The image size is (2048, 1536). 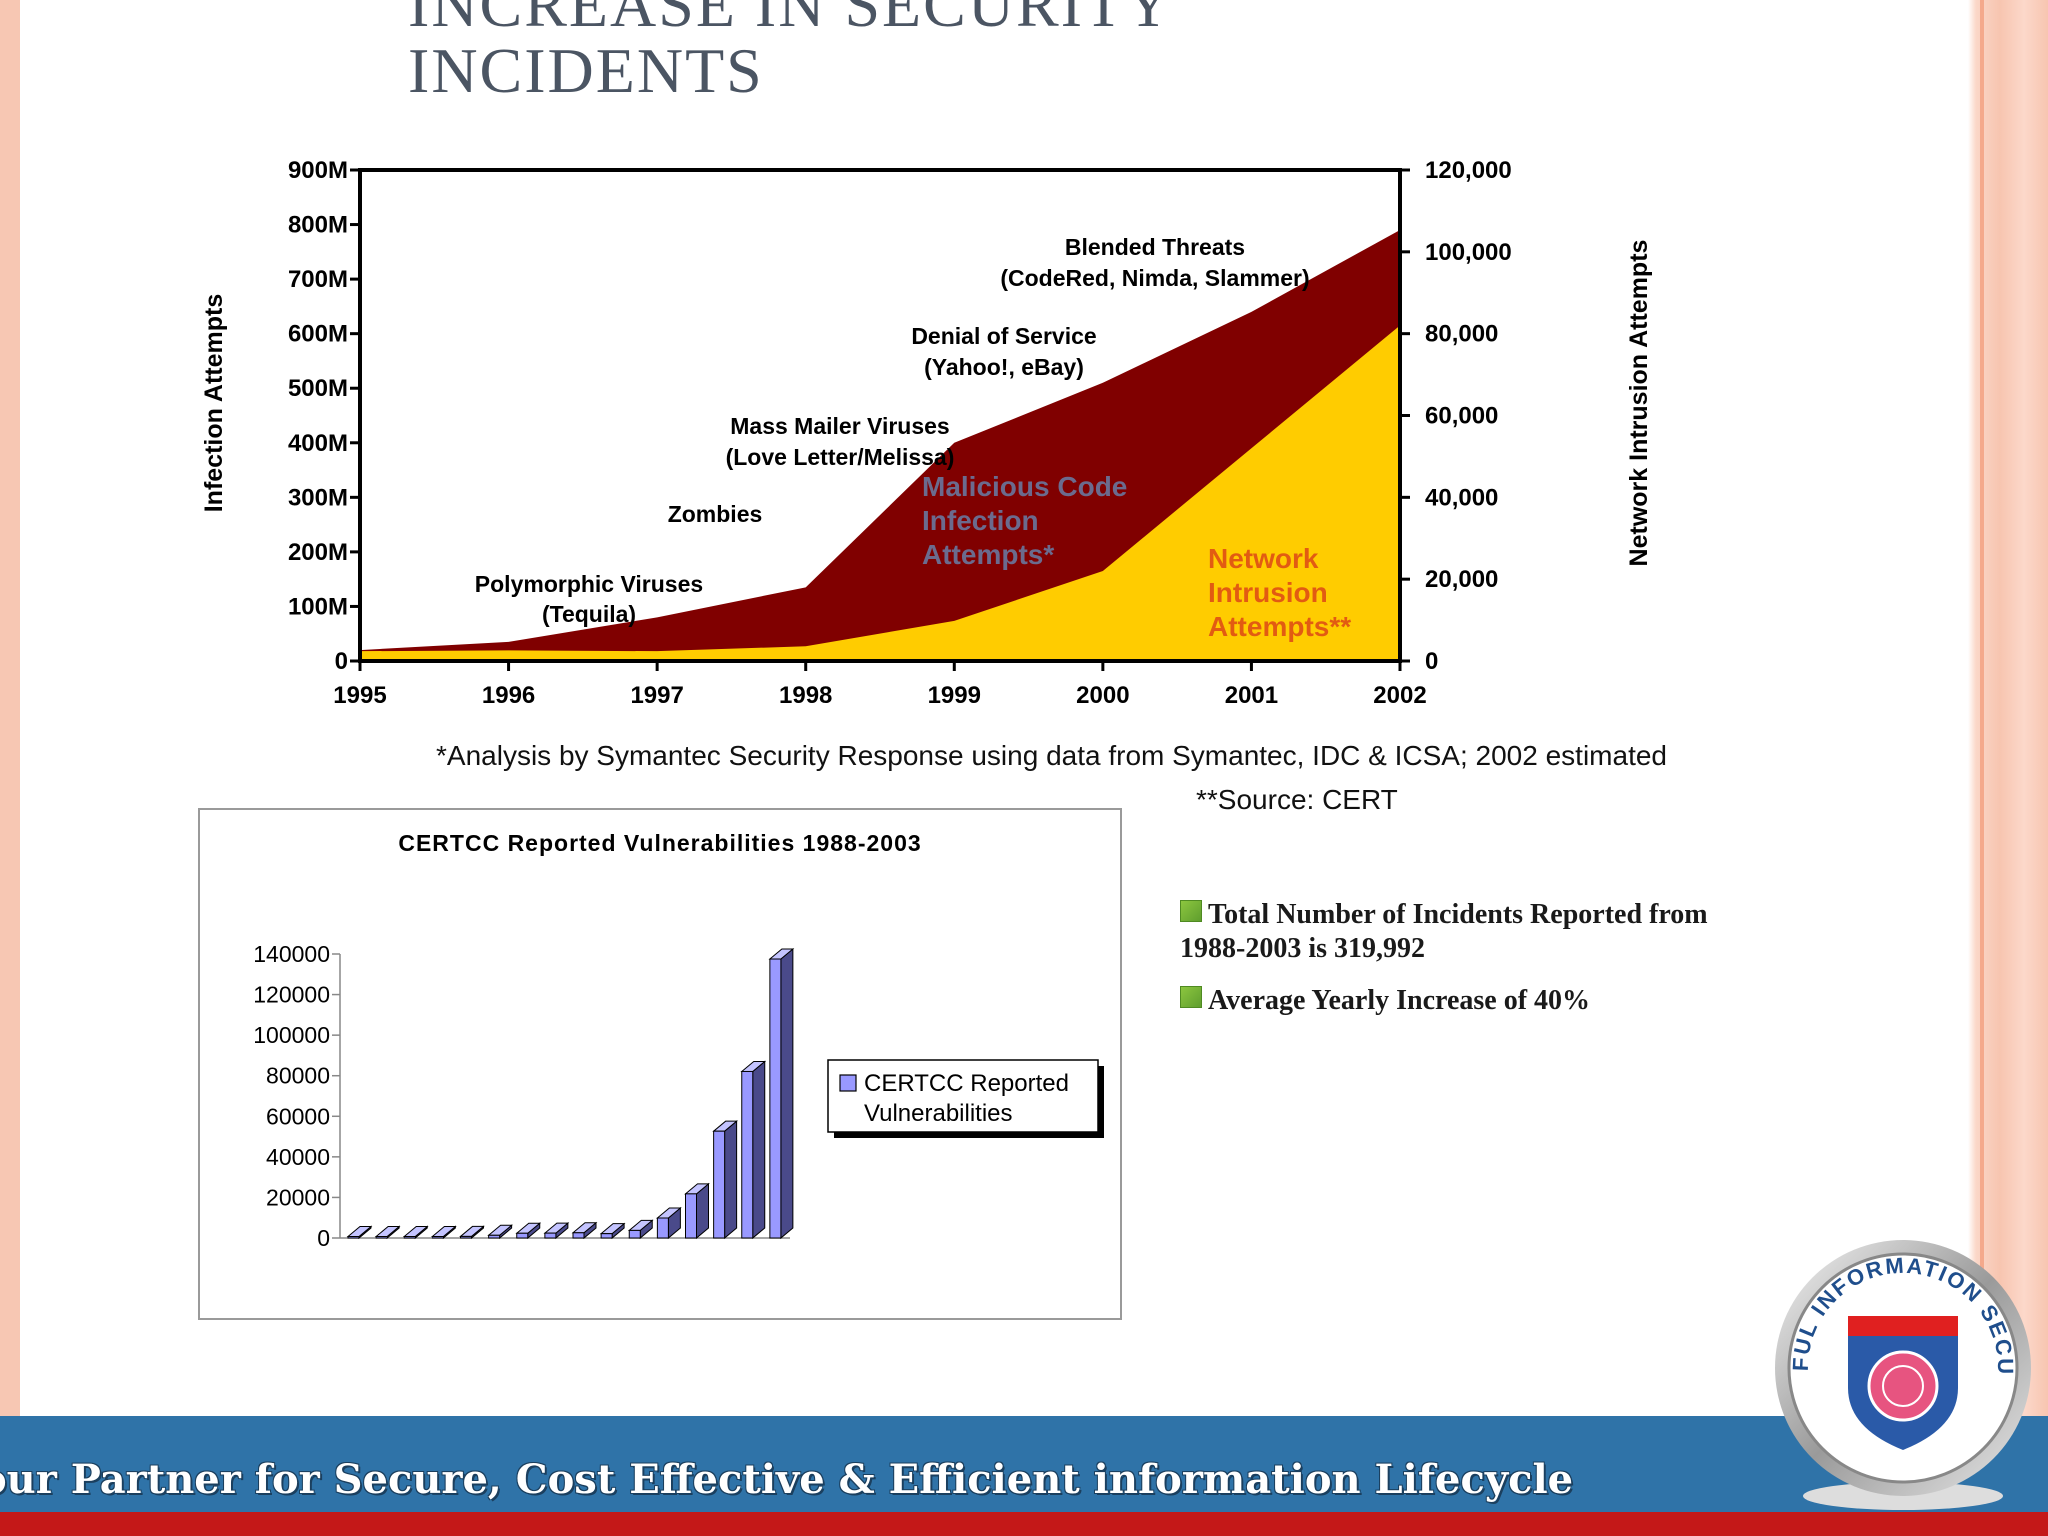 What do you see at coordinates (298, 1076) in the screenshot?
I see `vuln-y-tick-label: 80000` at bounding box center [298, 1076].